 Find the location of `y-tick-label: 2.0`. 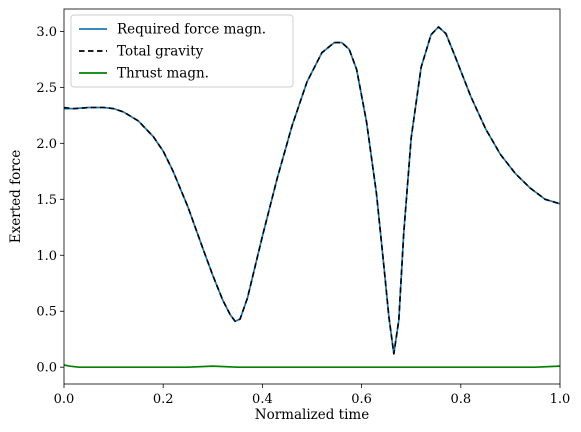

y-tick-label: 2.0 is located at coordinates (46, 144).